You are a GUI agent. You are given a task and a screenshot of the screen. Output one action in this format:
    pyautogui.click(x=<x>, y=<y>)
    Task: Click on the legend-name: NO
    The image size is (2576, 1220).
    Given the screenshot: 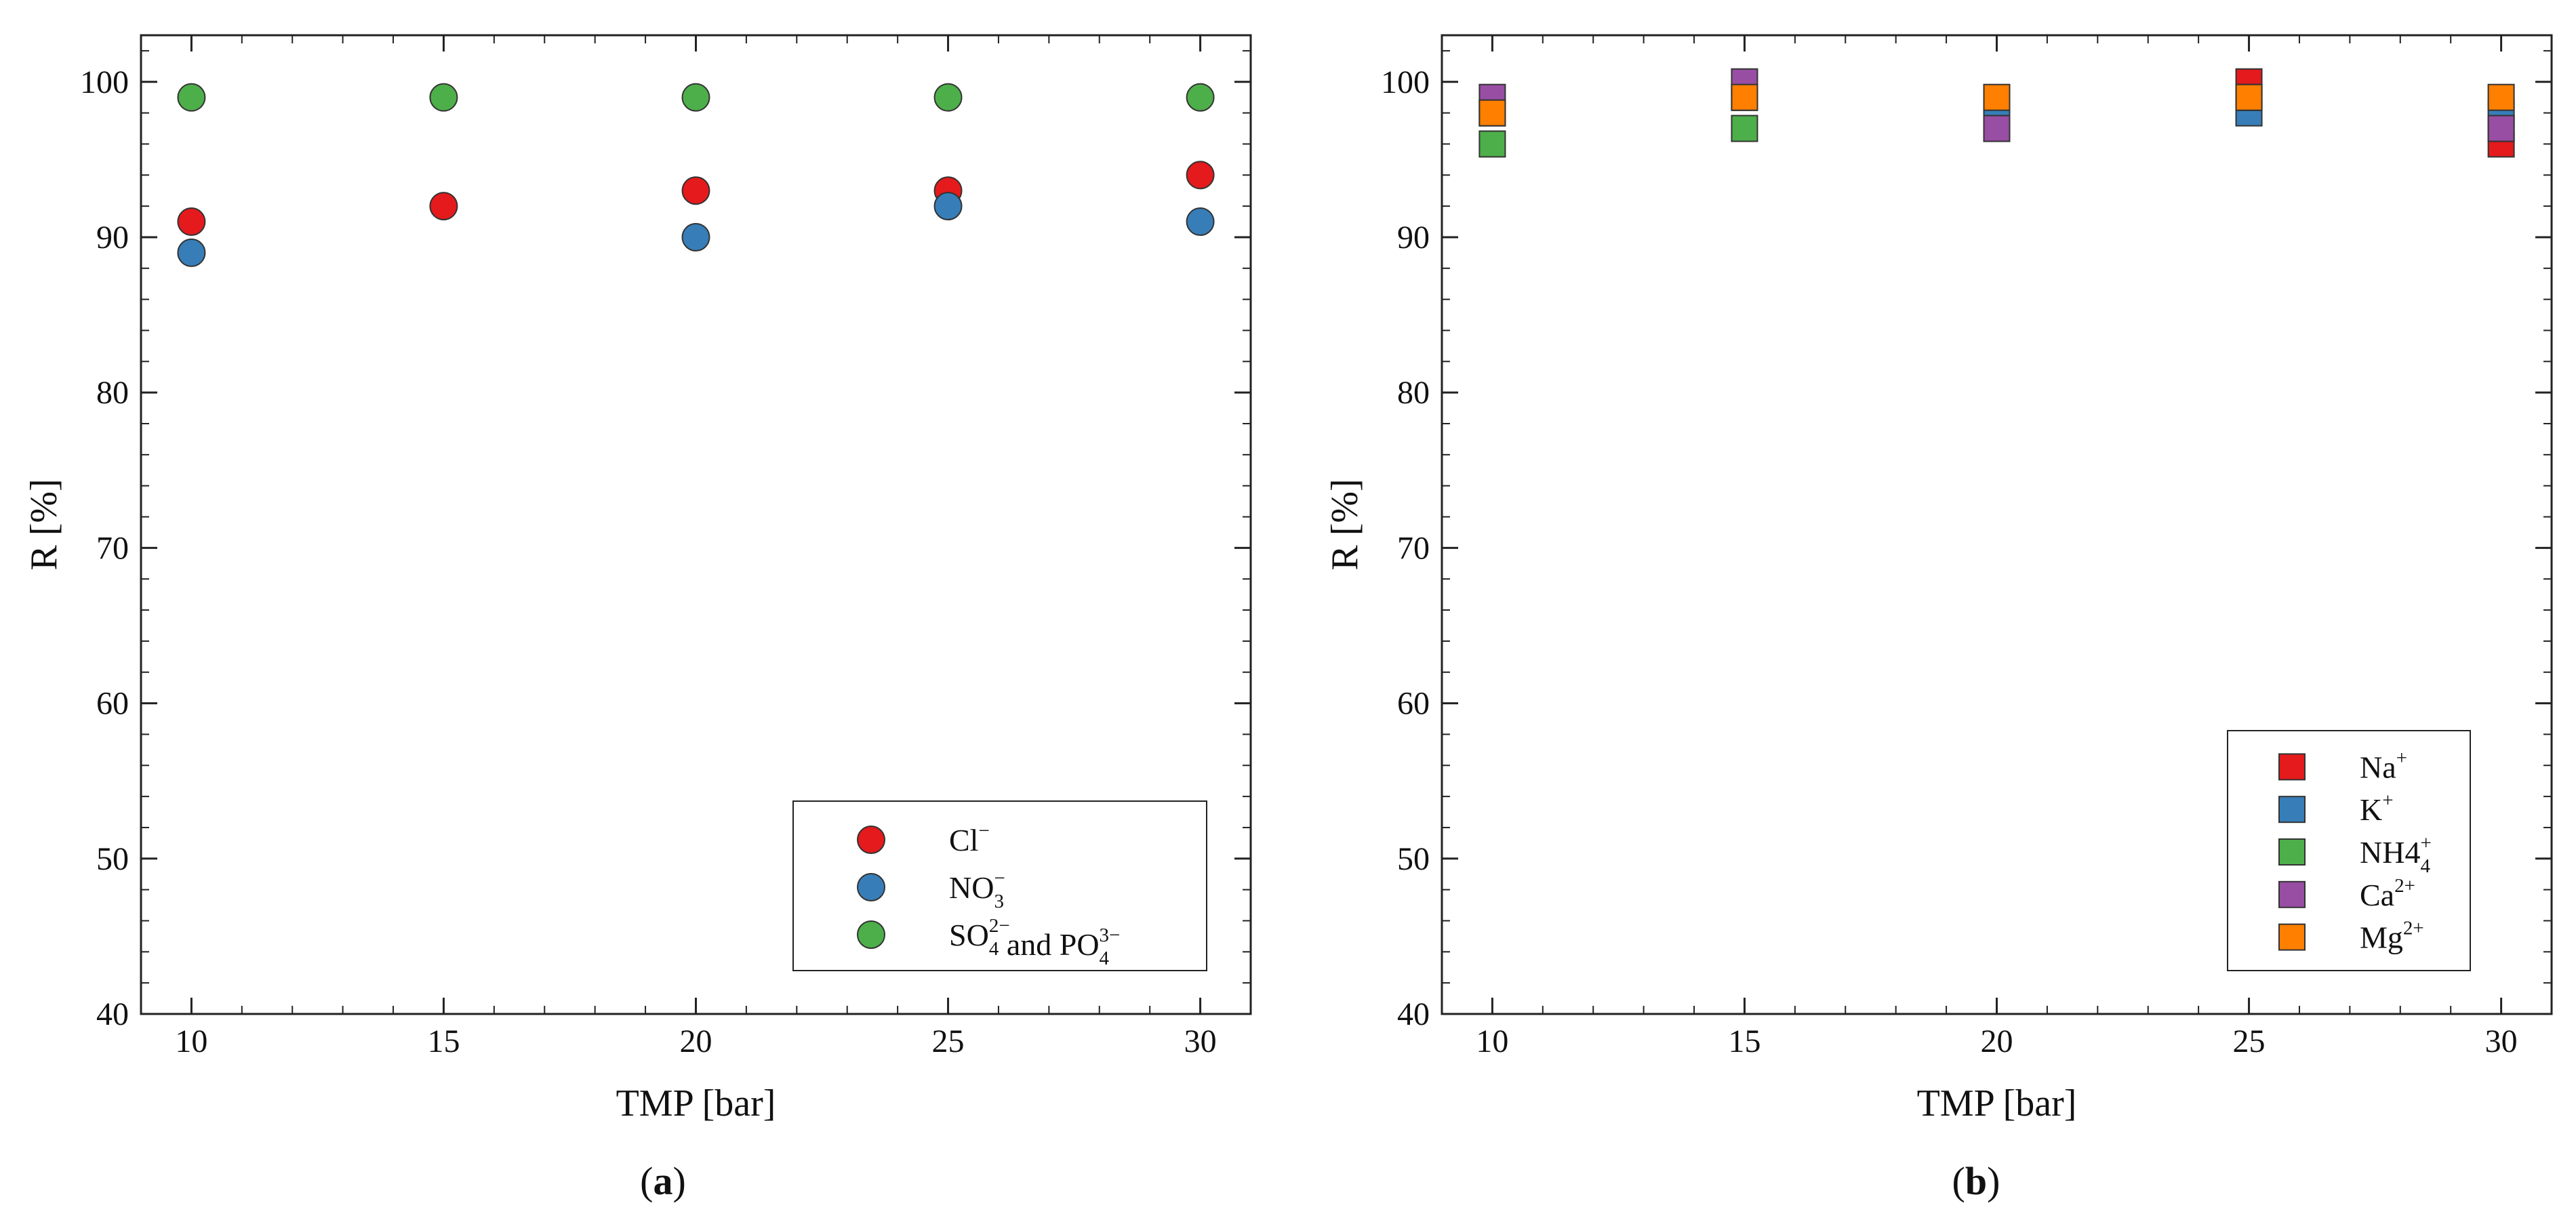 What is the action you would take?
    pyautogui.click(x=971, y=887)
    